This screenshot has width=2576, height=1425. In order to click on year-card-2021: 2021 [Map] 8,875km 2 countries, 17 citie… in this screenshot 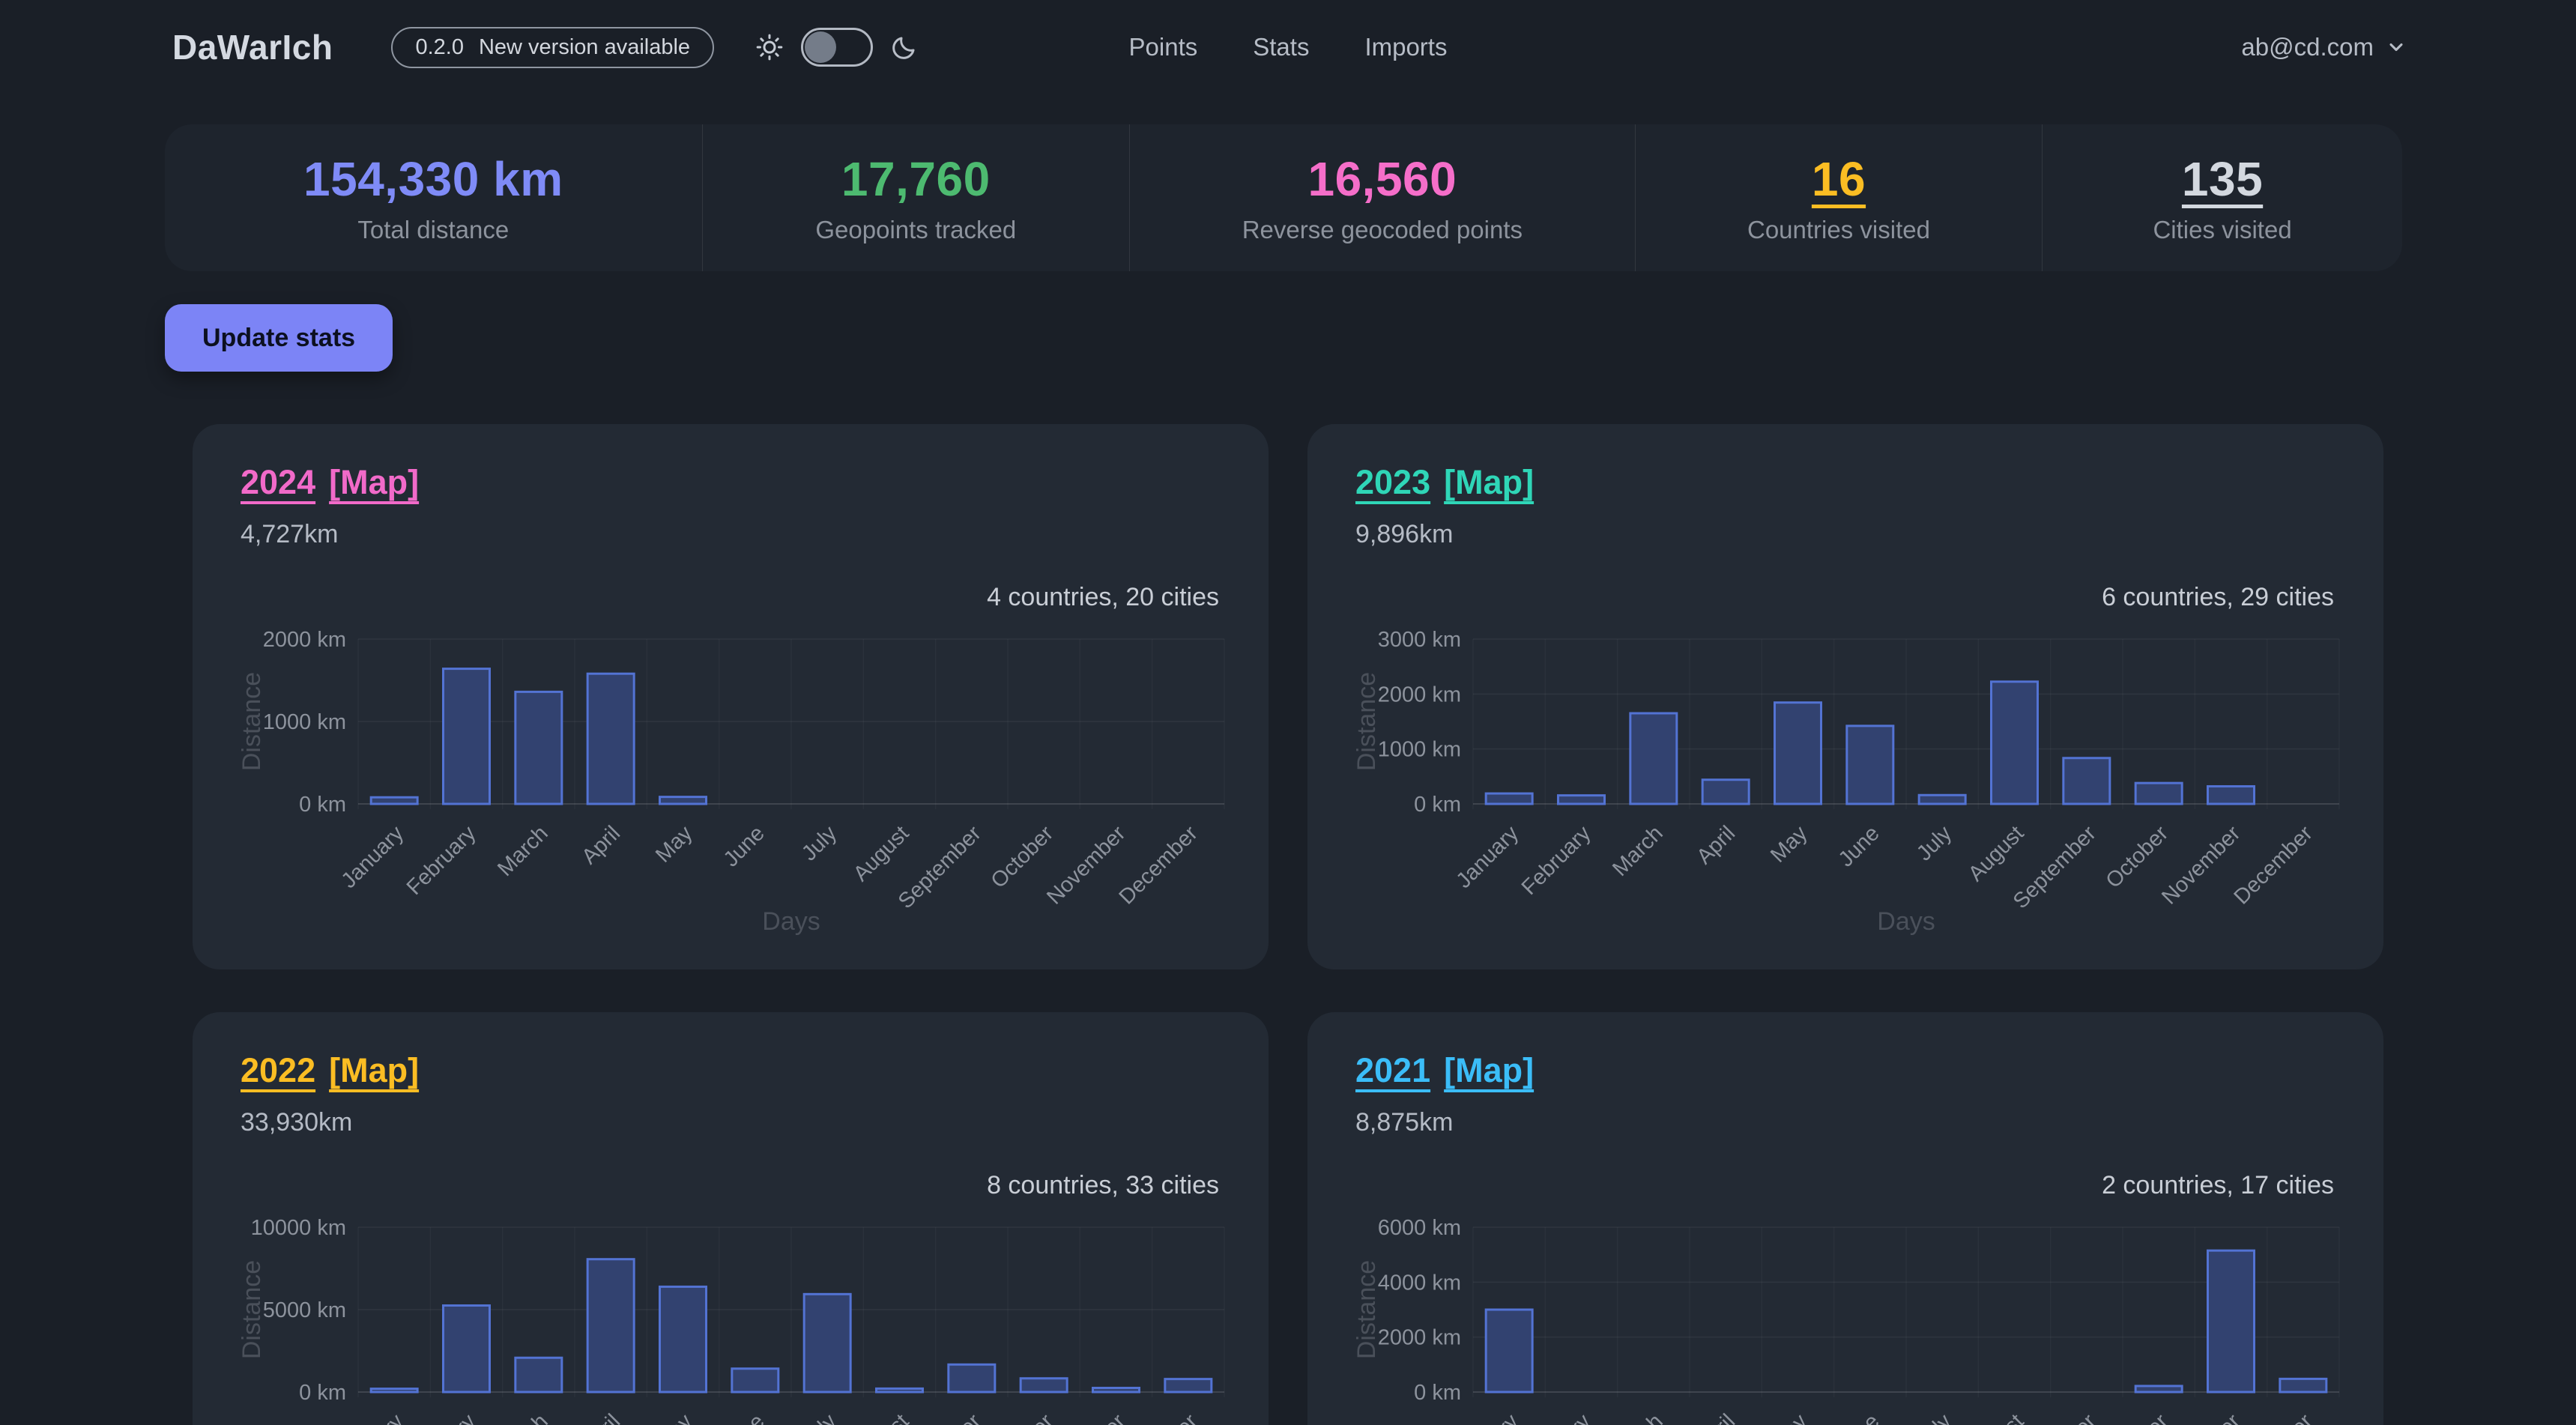, I will do `click(1845, 1218)`.